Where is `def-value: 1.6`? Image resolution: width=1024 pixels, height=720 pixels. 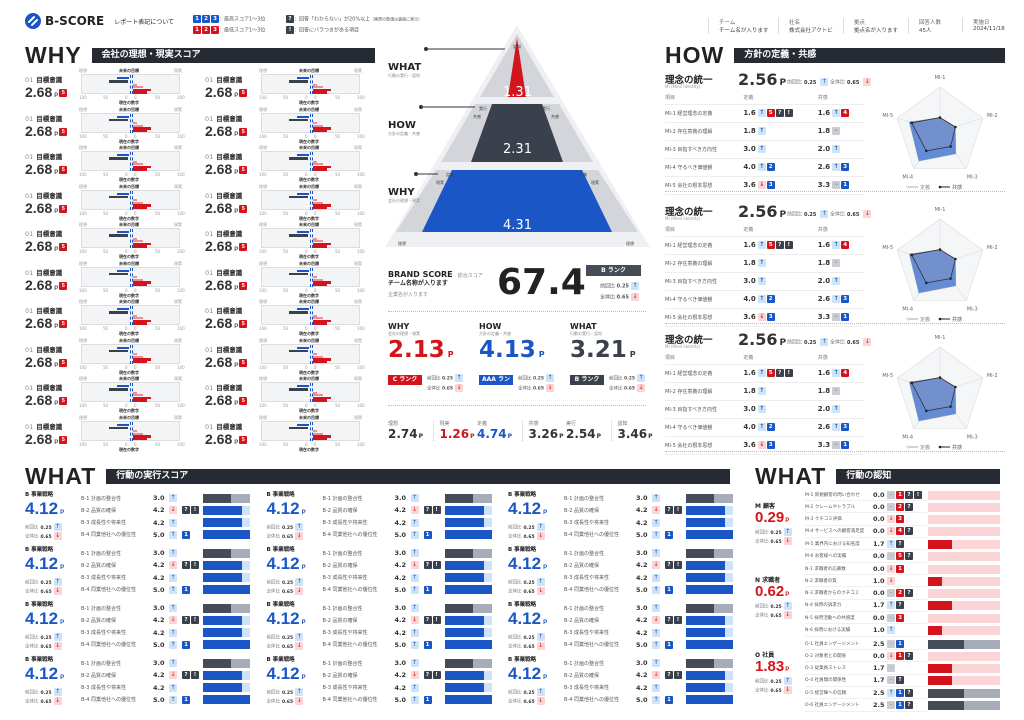
def-value: 1.6 is located at coordinates (749, 113).